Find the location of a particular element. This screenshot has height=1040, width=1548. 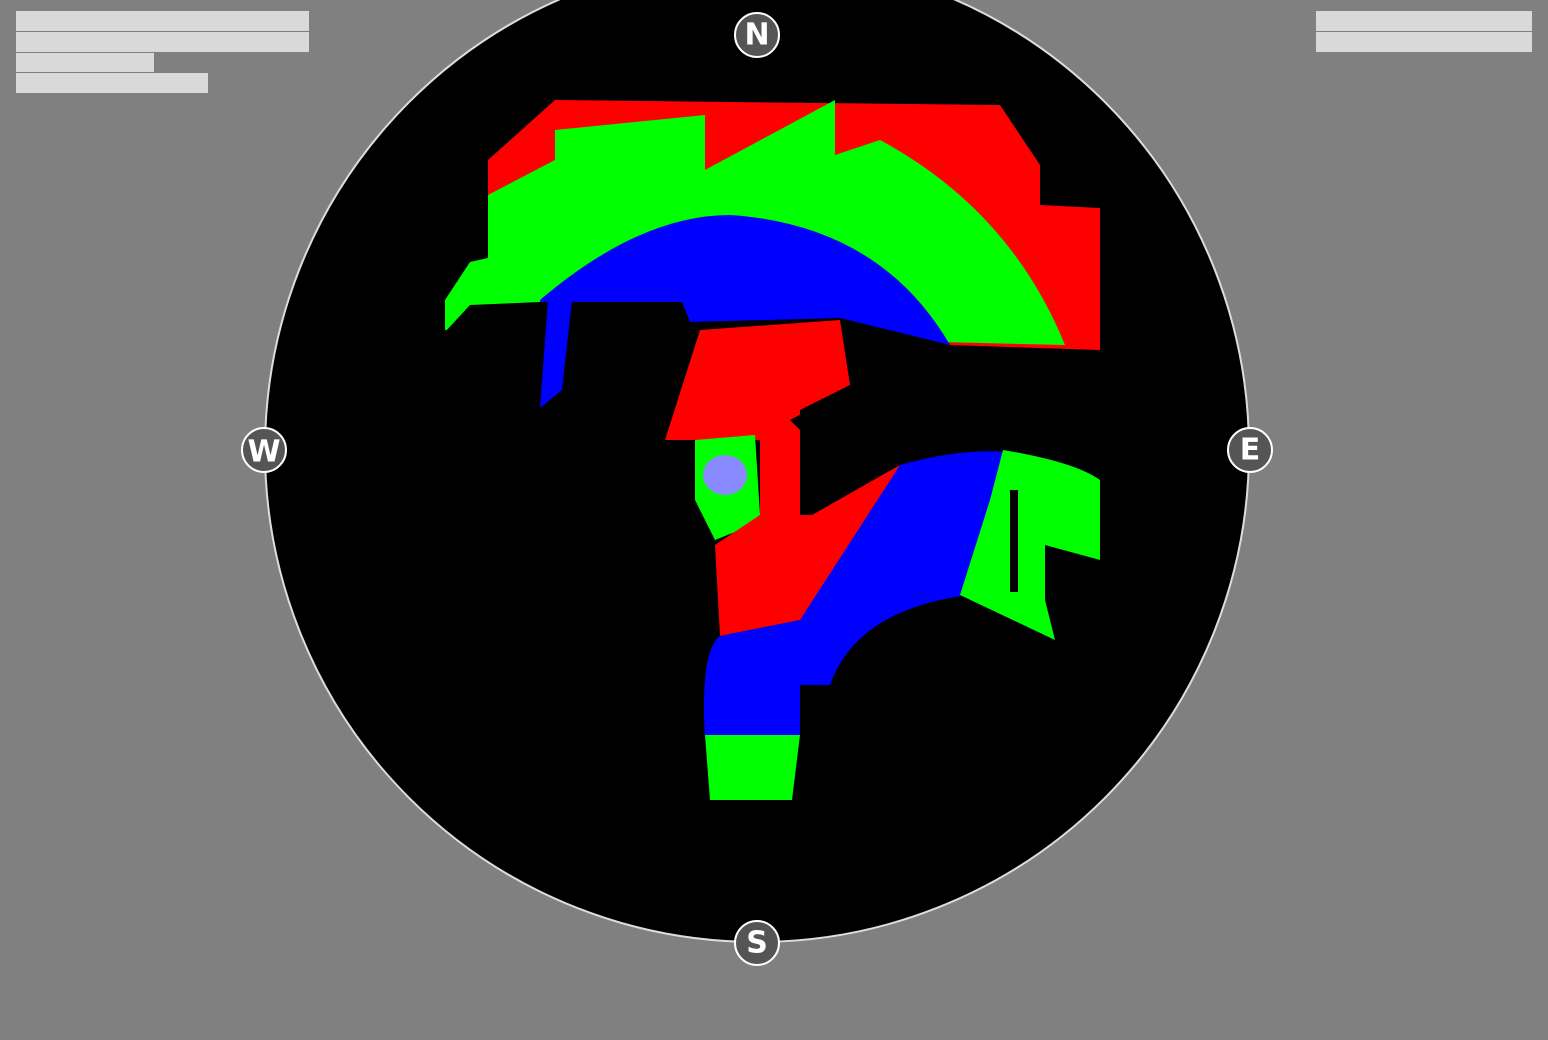

compass-label: E is located at coordinates (1250, 450).